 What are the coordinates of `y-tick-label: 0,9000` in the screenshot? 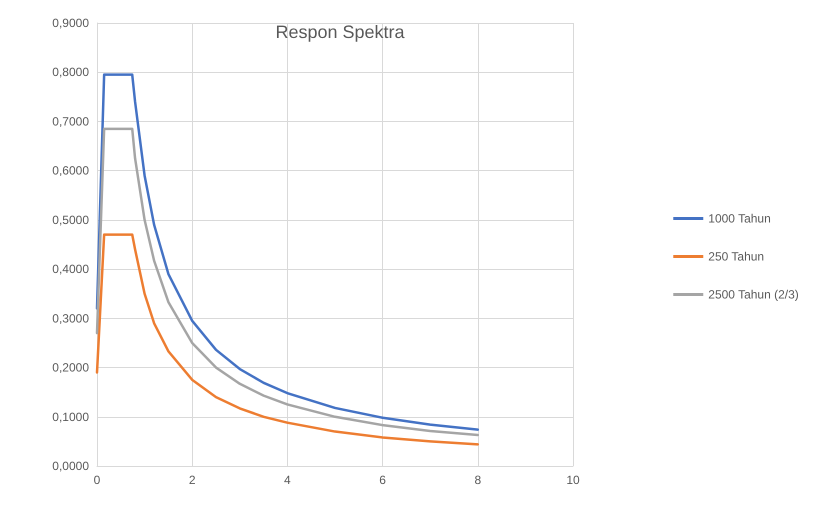 It's located at (71, 23).